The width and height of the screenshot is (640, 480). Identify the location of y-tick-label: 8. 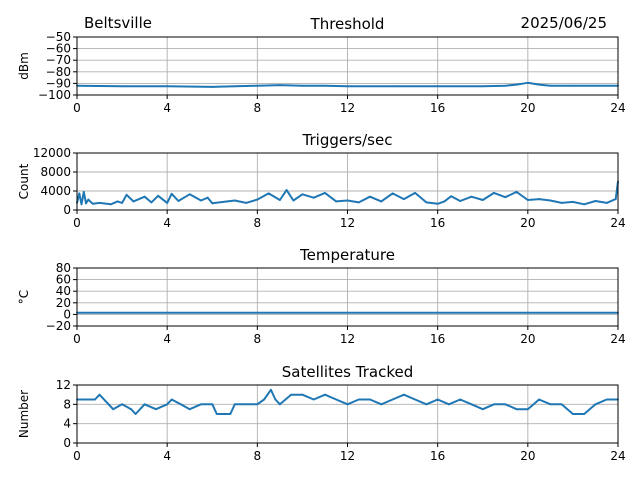
(67, 404).